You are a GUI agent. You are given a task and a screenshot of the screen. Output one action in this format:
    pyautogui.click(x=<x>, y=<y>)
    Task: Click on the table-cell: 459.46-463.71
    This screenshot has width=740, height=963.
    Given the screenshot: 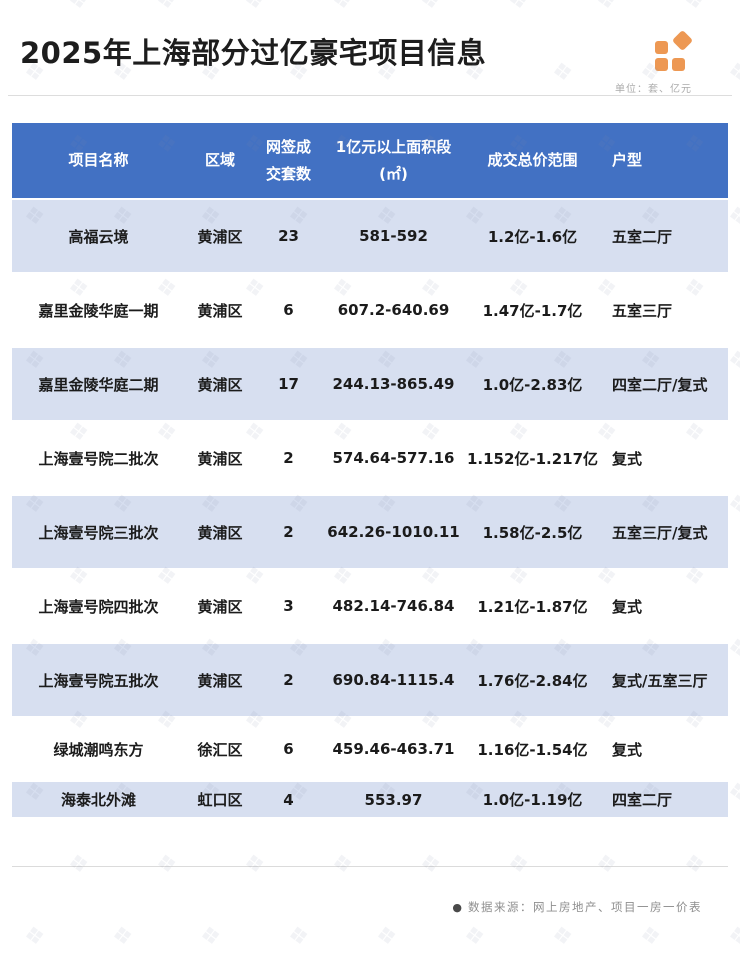 What is the action you would take?
    pyautogui.click(x=393, y=750)
    